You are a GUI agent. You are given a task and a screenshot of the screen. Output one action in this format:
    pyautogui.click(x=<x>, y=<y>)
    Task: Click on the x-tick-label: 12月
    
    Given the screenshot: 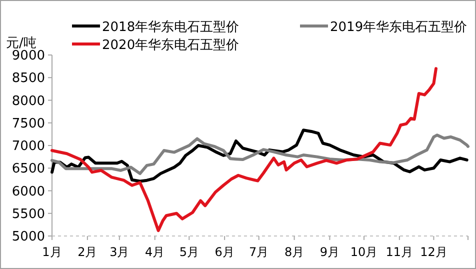 What is the action you would take?
    pyautogui.click(x=434, y=252)
    